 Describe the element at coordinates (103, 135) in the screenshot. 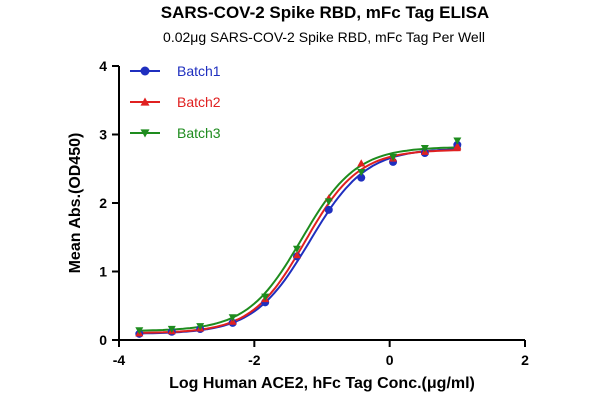

I see `y-tick-label: 3` at that location.